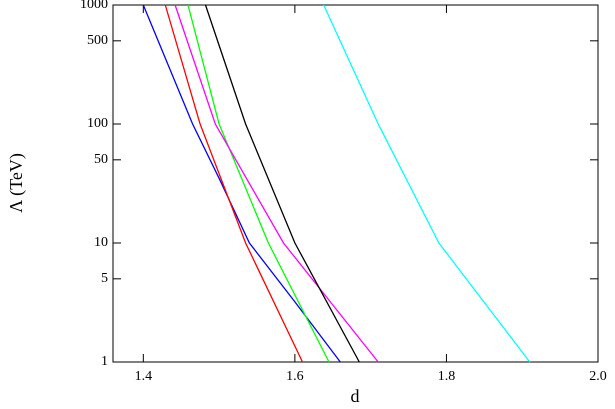 This screenshot has height=409, width=615. Describe the element at coordinates (447, 376) in the screenshot. I see `x-tick-label: 1.8` at that location.